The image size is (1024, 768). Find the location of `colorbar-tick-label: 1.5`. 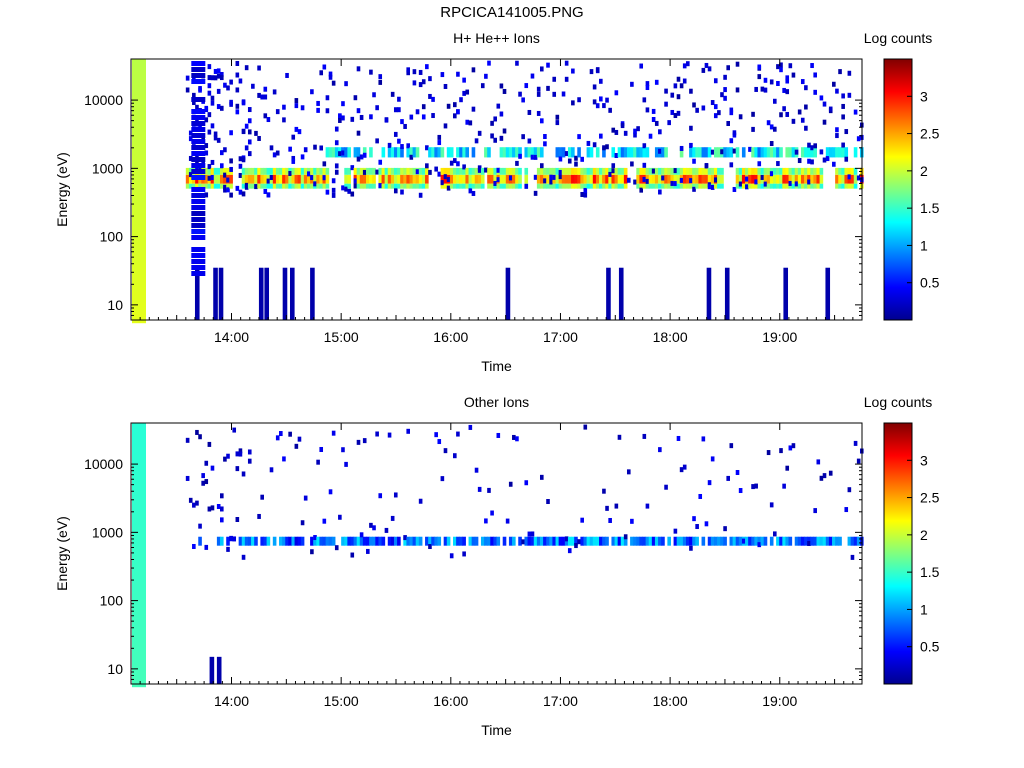

colorbar-tick-label: 1.5 is located at coordinates (930, 572).